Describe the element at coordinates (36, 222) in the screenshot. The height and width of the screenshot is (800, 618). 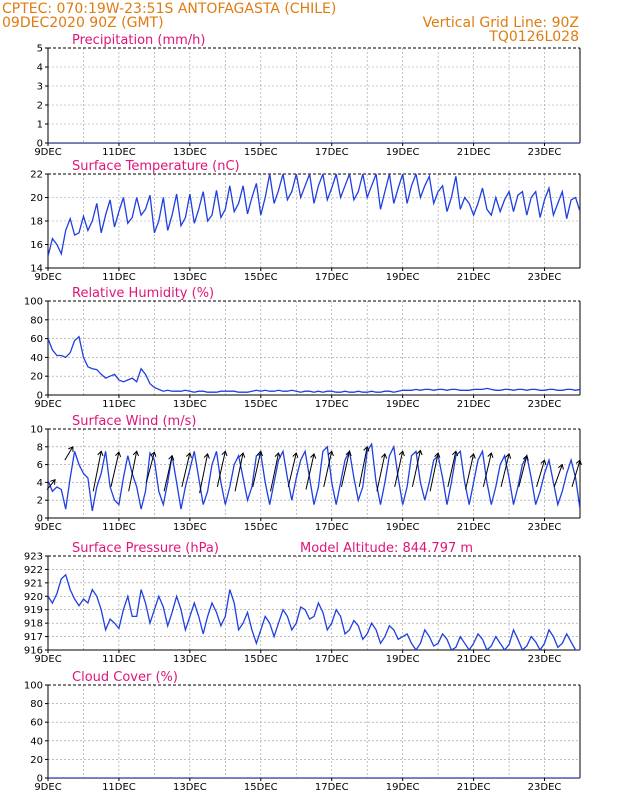
I see `y-tick-label: 18` at that location.